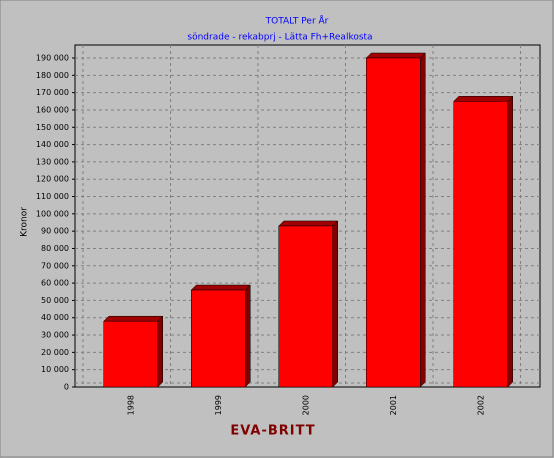  I want to click on x-axis-label: EVA-BRITT, so click(272, 431).